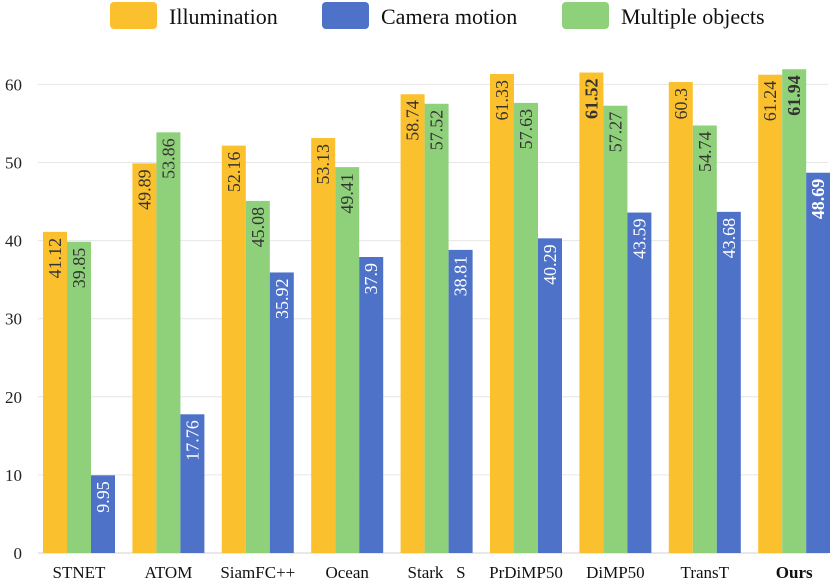 This screenshot has height=579, width=830. Describe the element at coordinates (13, 475) in the screenshot. I see `y-tick-label: 10` at that location.